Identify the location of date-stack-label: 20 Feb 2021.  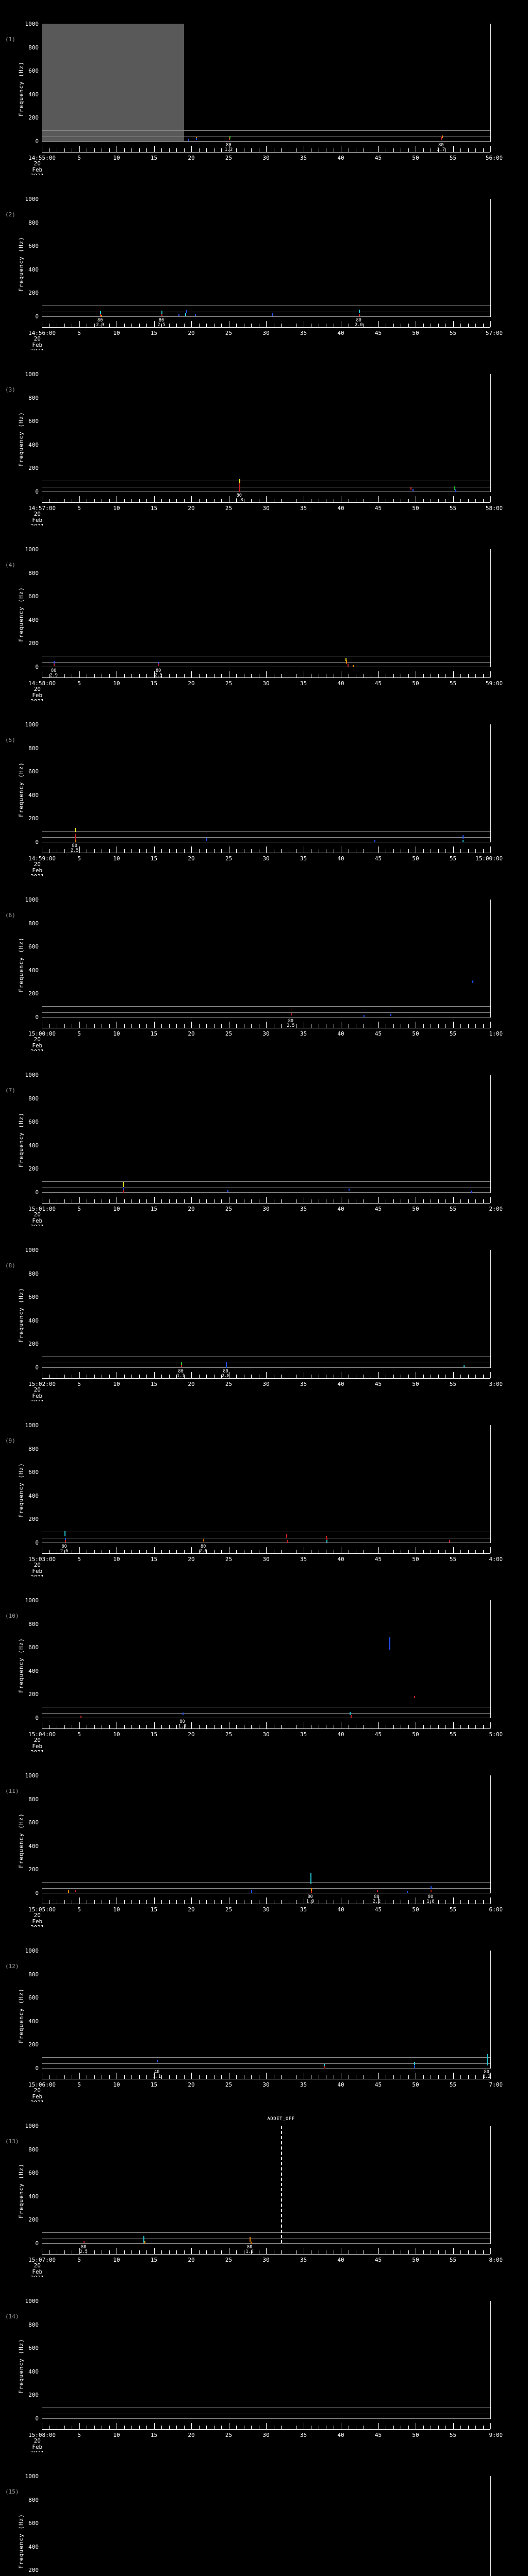
(37, 1571).